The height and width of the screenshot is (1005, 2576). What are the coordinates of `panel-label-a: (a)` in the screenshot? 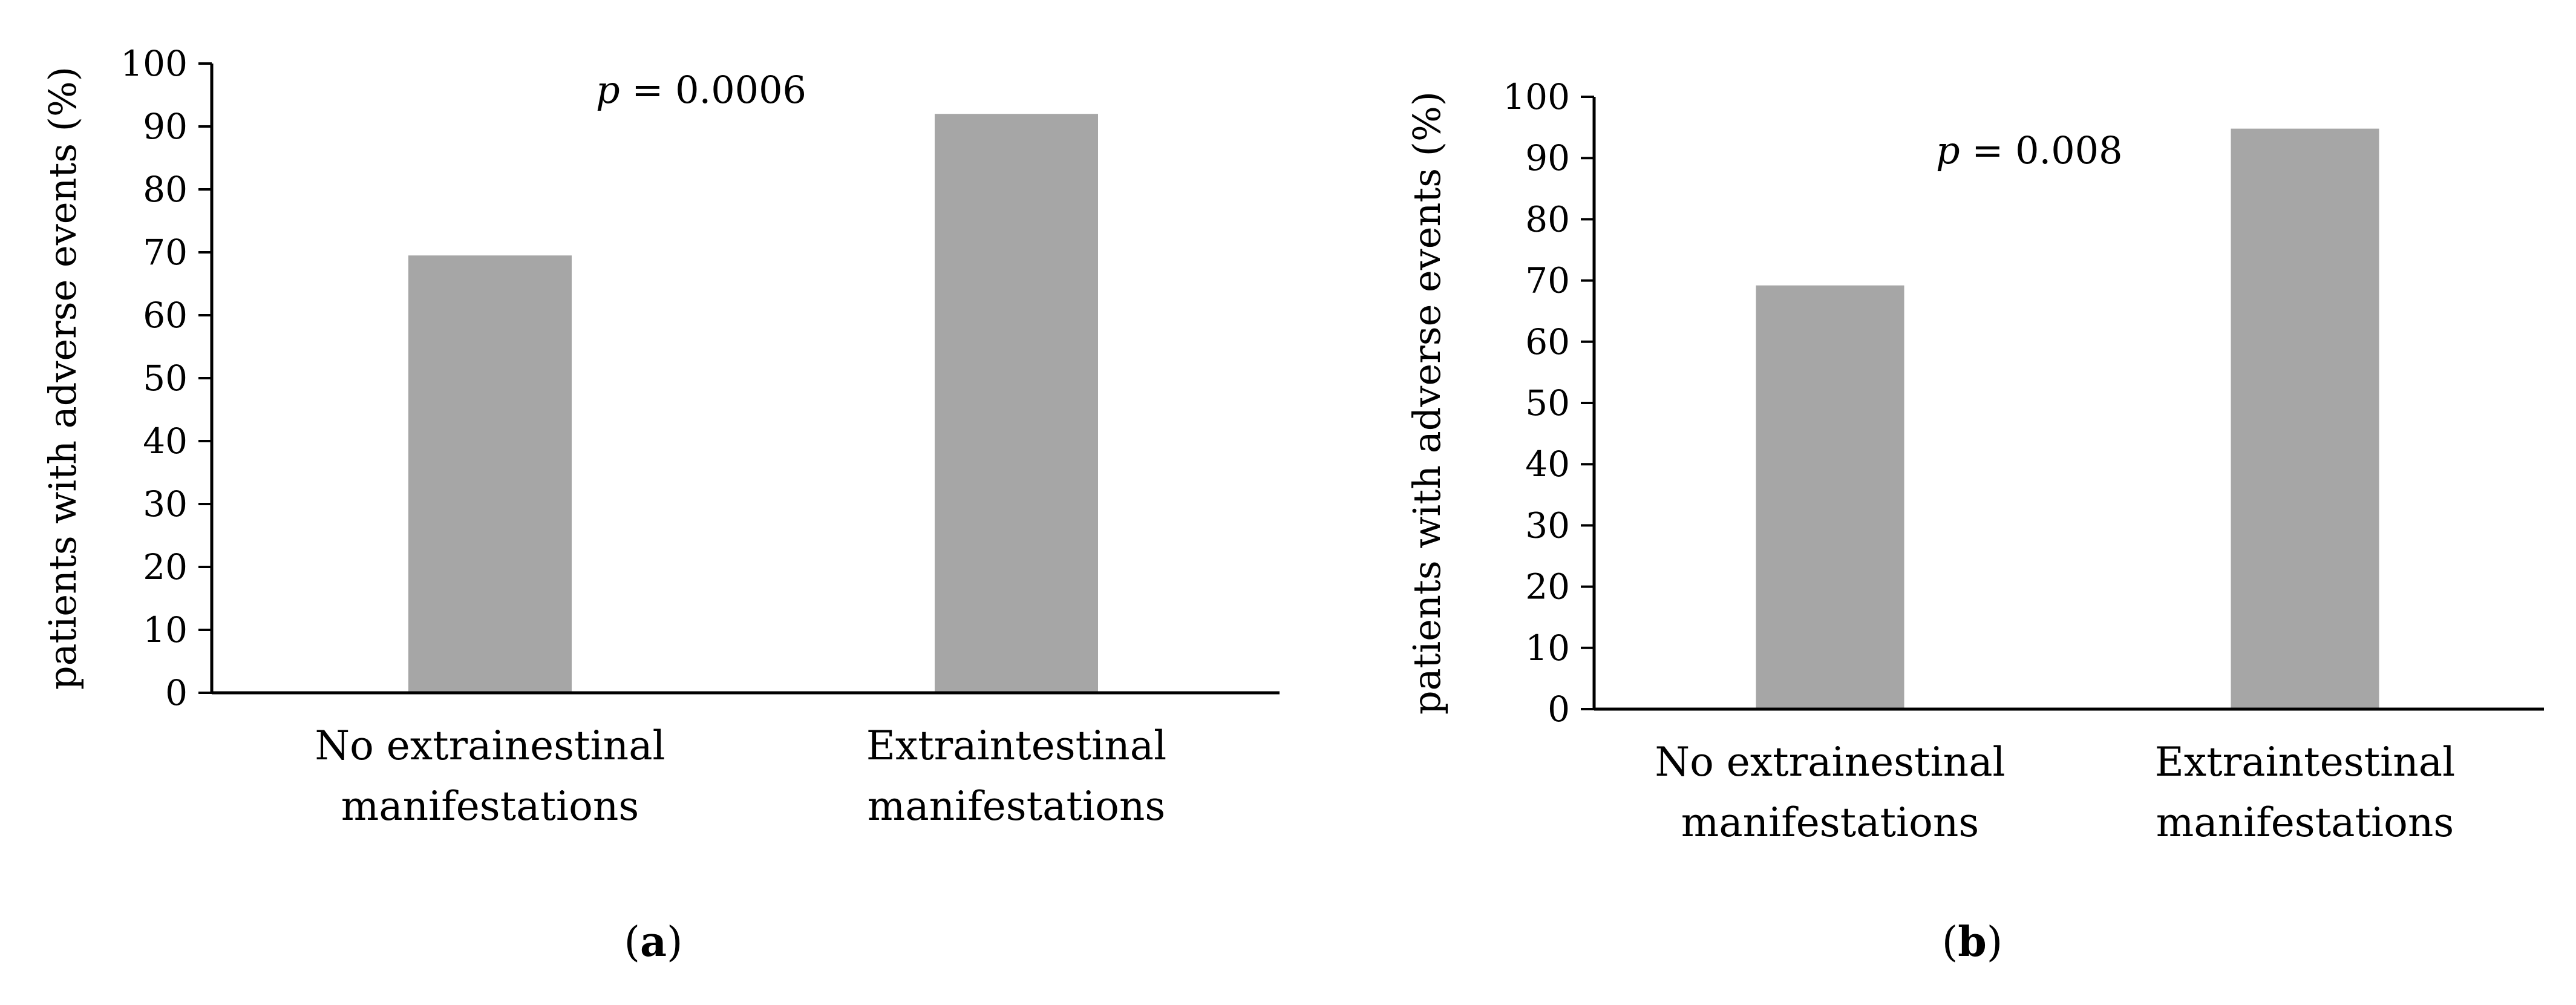 It's located at (653, 942).